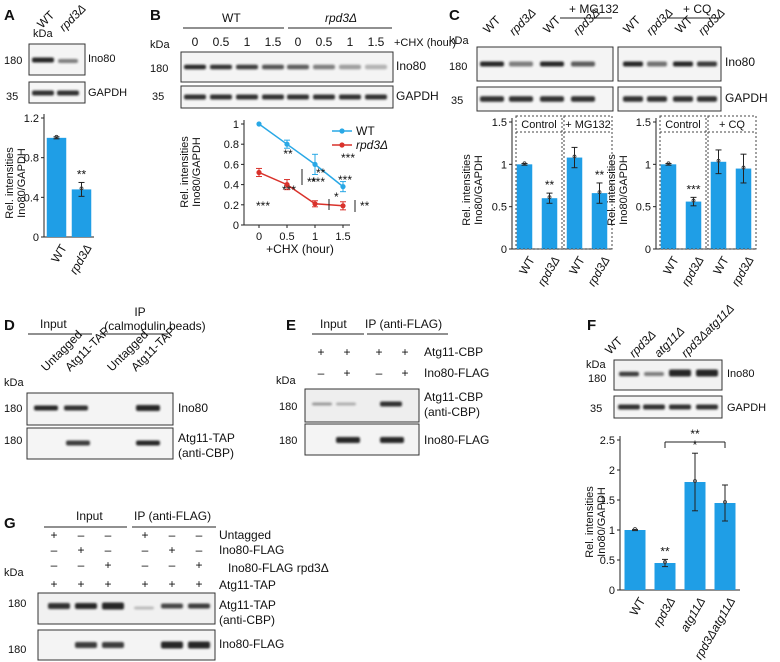 The image size is (780, 662). What do you see at coordinates (9, 15) in the screenshot?
I see `panel-label-a: A` at bounding box center [9, 15].